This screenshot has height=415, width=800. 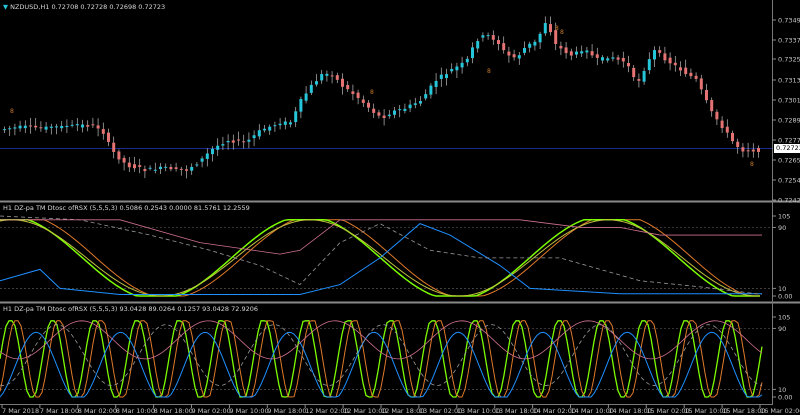 What do you see at coordinates (705, 411) in the screenshot?
I see `time-tick-label: 15 Mar 10:00` at bounding box center [705, 411].